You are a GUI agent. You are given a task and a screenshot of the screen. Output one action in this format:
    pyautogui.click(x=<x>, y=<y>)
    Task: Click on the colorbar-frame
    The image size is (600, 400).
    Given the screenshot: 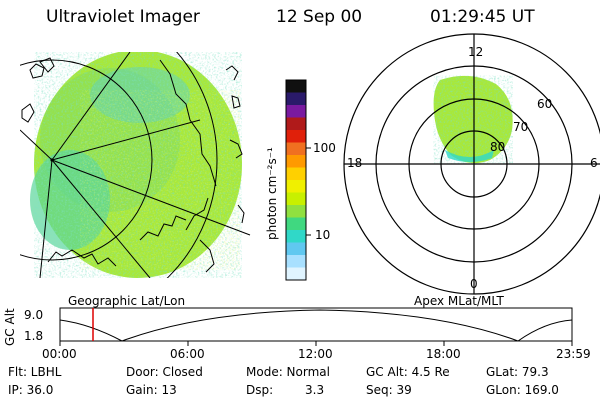 What is the action you would take?
    pyautogui.click(x=296, y=180)
    